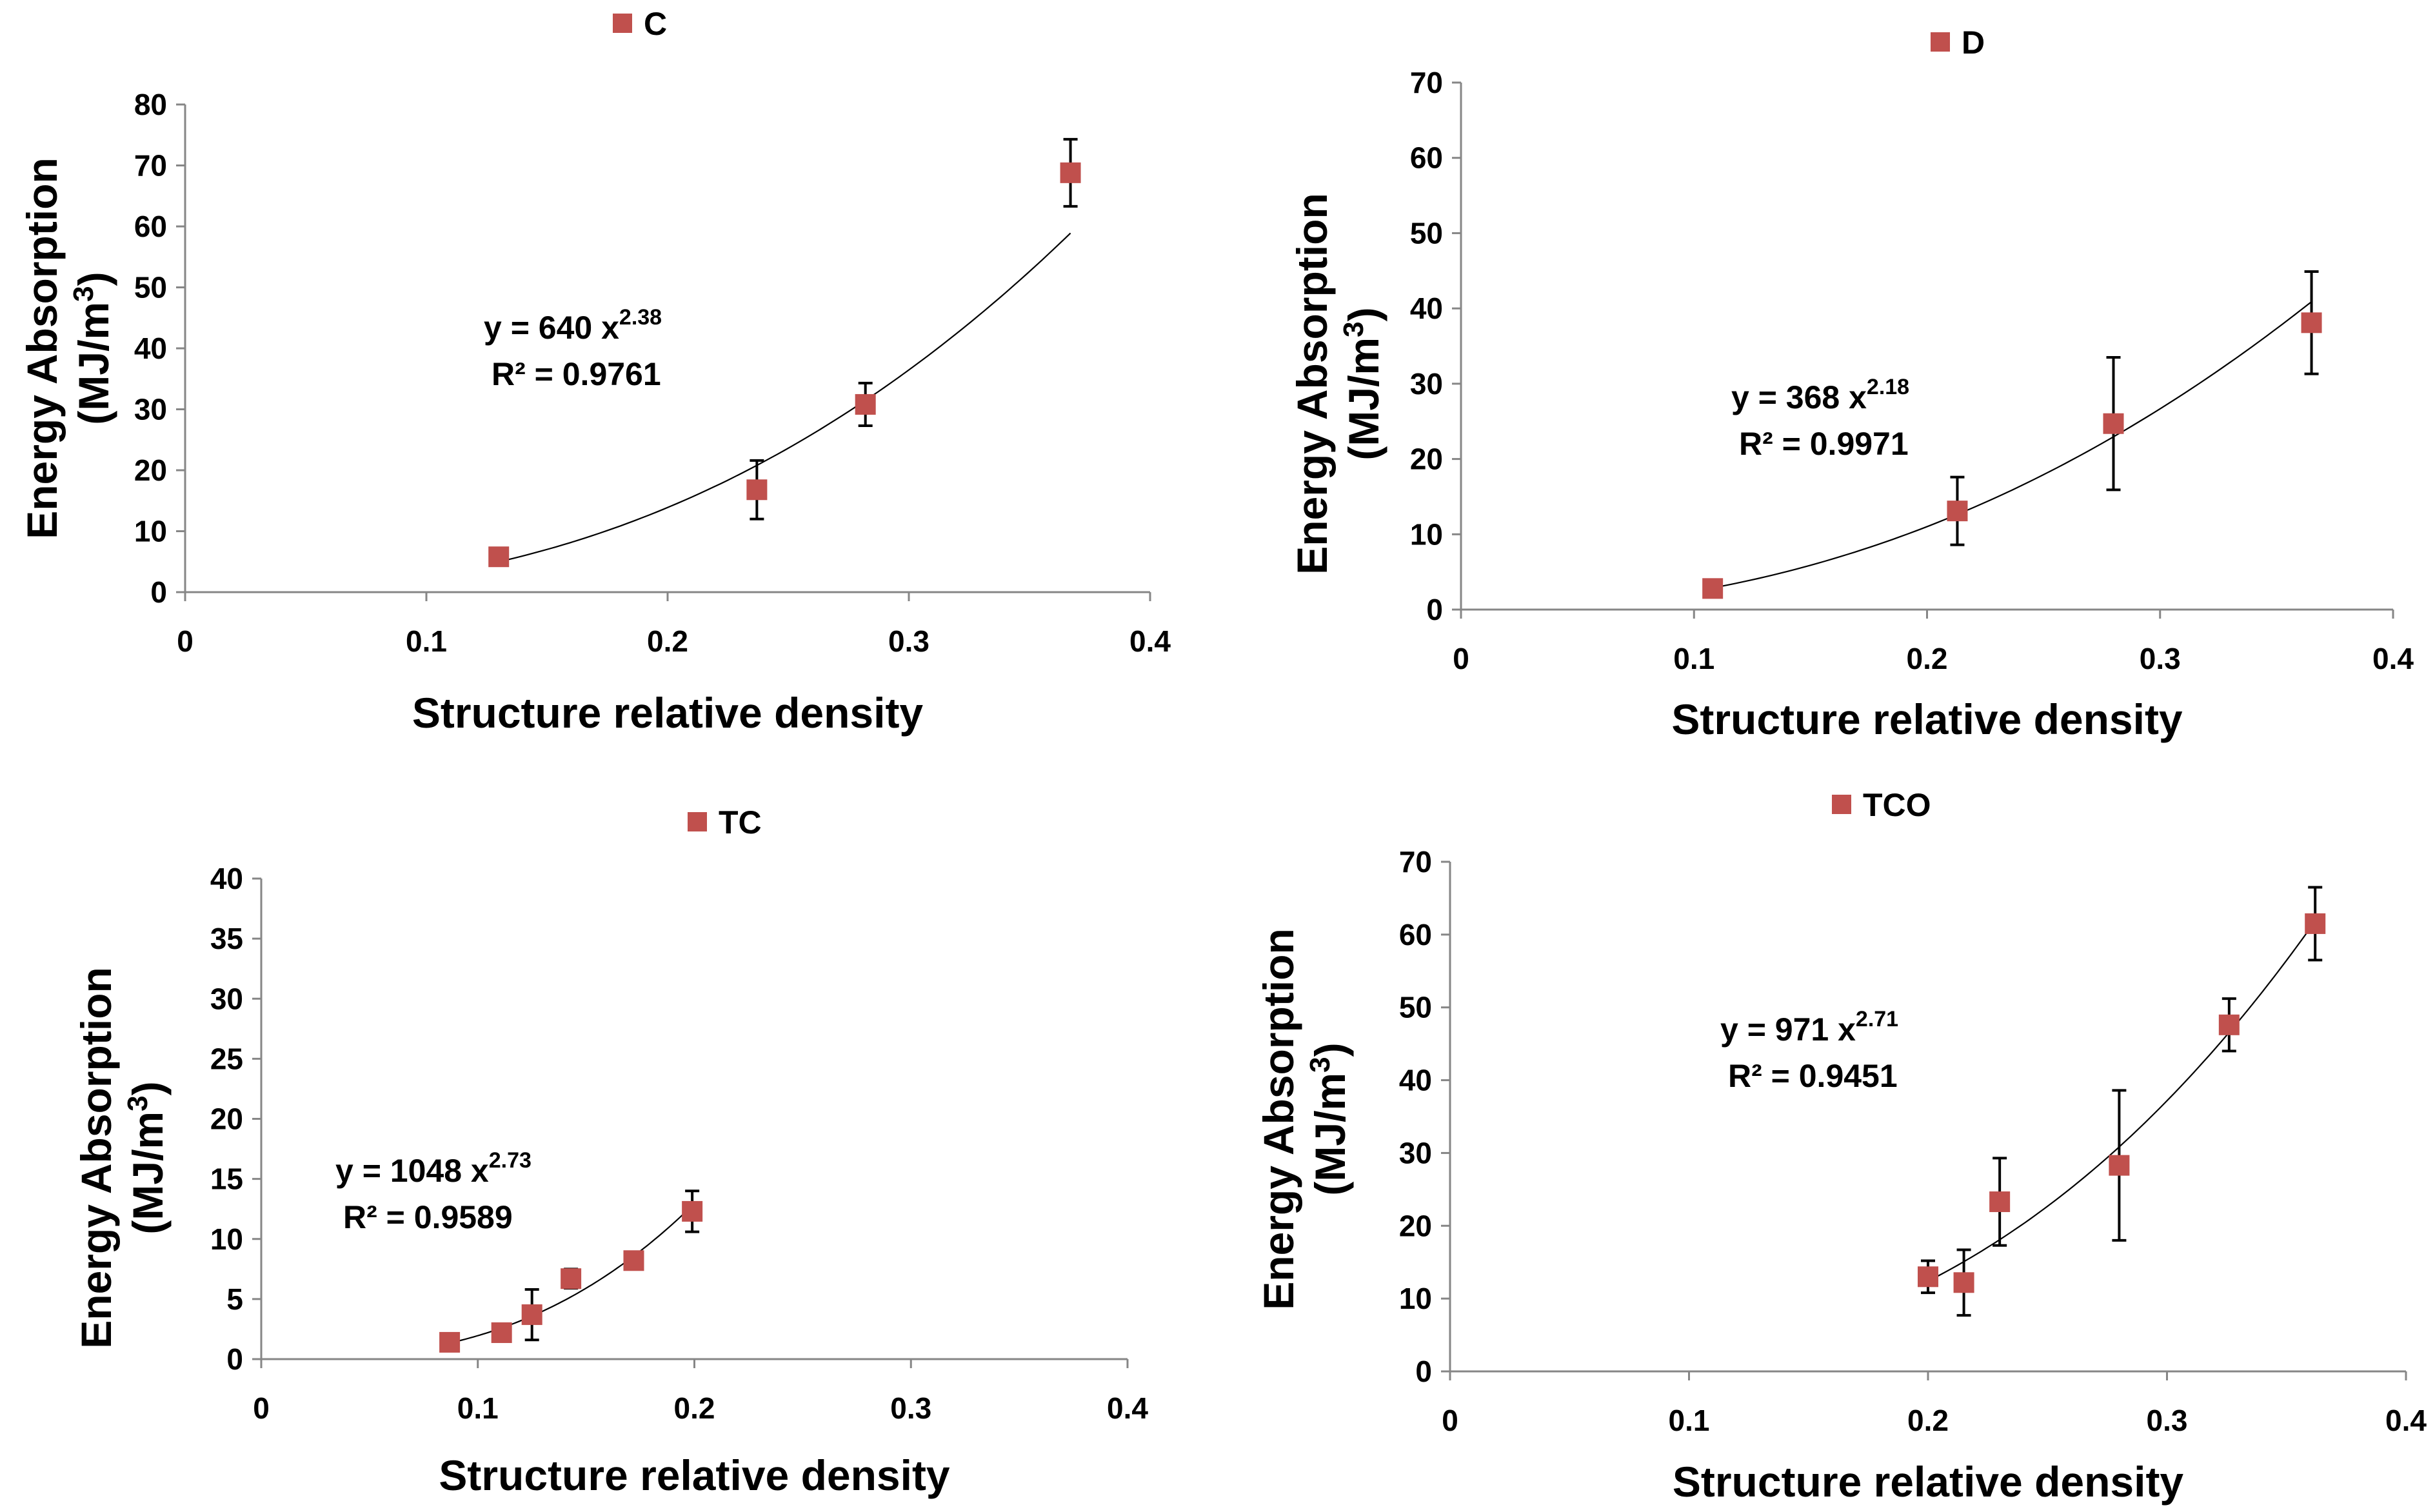 This screenshot has height=1512, width=2435. What do you see at coordinates (573, 325) in the screenshot?
I see `fit-equation: y = 640 x2.38` at bounding box center [573, 325].